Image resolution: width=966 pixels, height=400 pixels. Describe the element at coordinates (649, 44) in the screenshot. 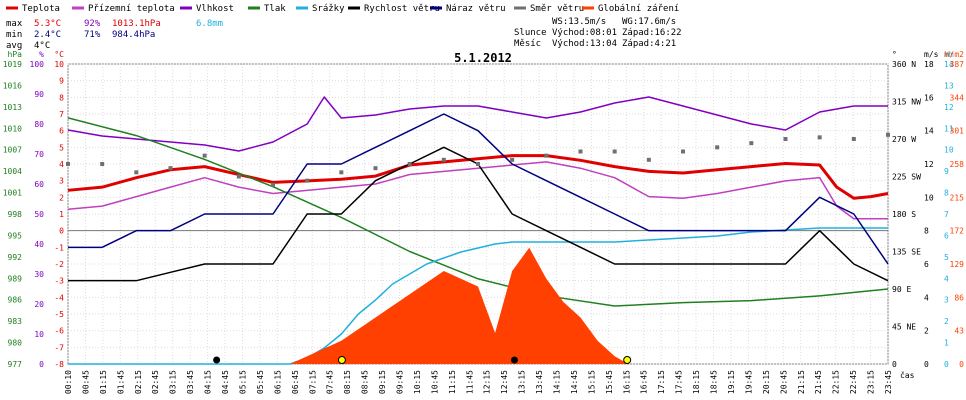

I see `info-moon-set: Západ:4:21` at that location.